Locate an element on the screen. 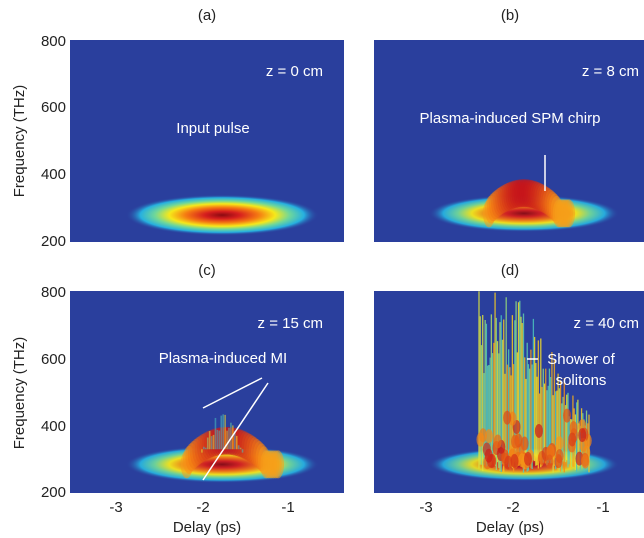 The width and height of the screenshot is (644, 538). xtick-c-m1: -1 is located at coordinates (287, 507).